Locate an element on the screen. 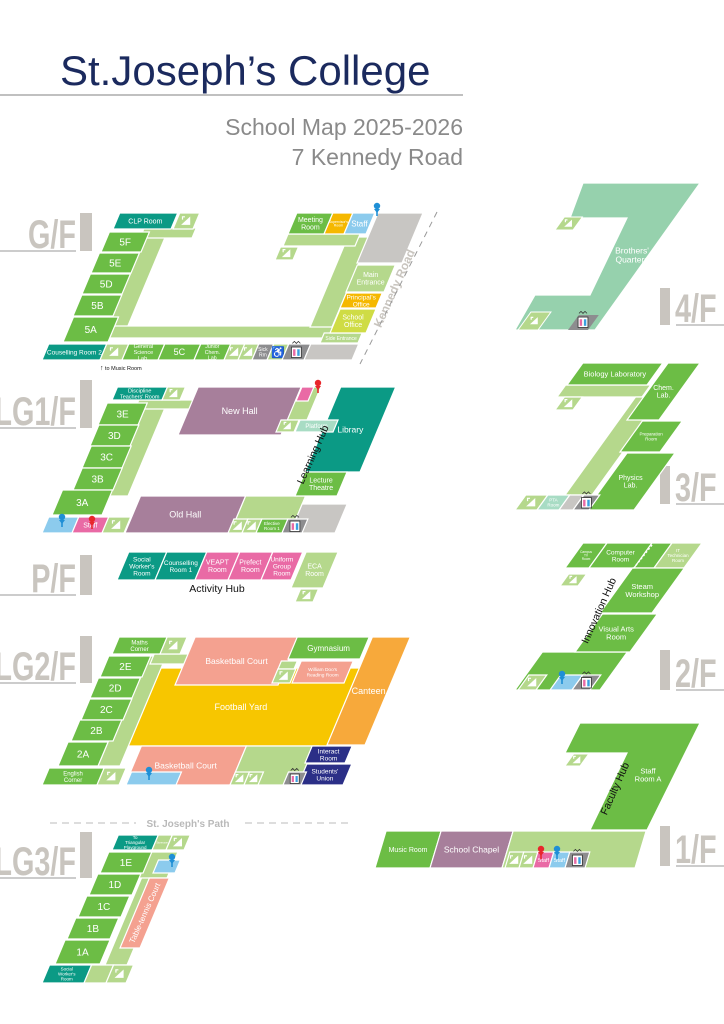  lg1-discipline-room: Discipline Teachers' Room is located at coordinates (140, 393).